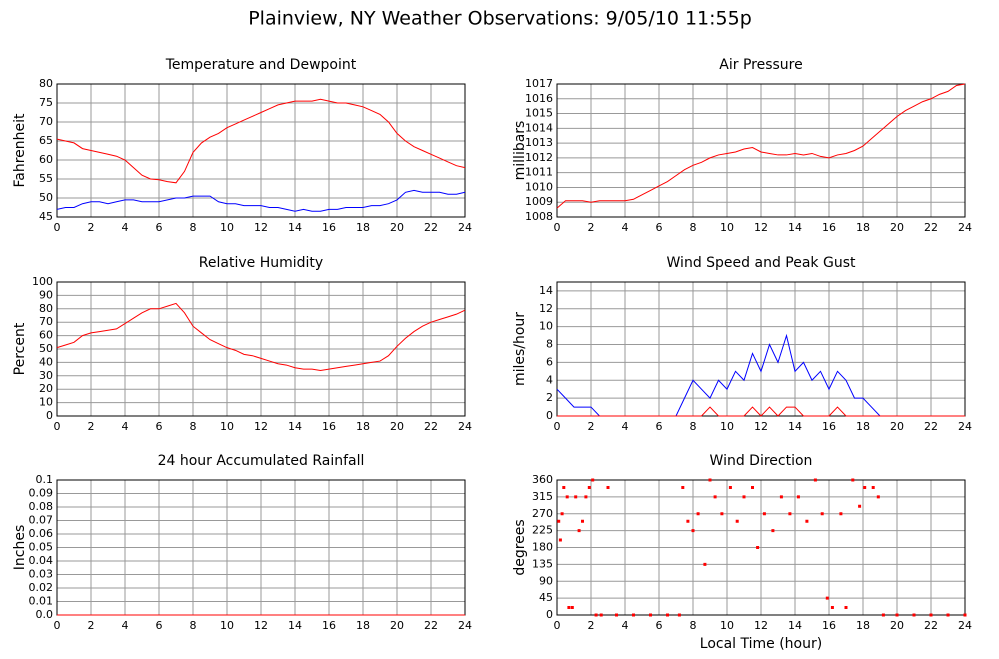 The width and height of the screenshot is (999, 659). I want to click on y-tick-label: 40, so click(46, 361).